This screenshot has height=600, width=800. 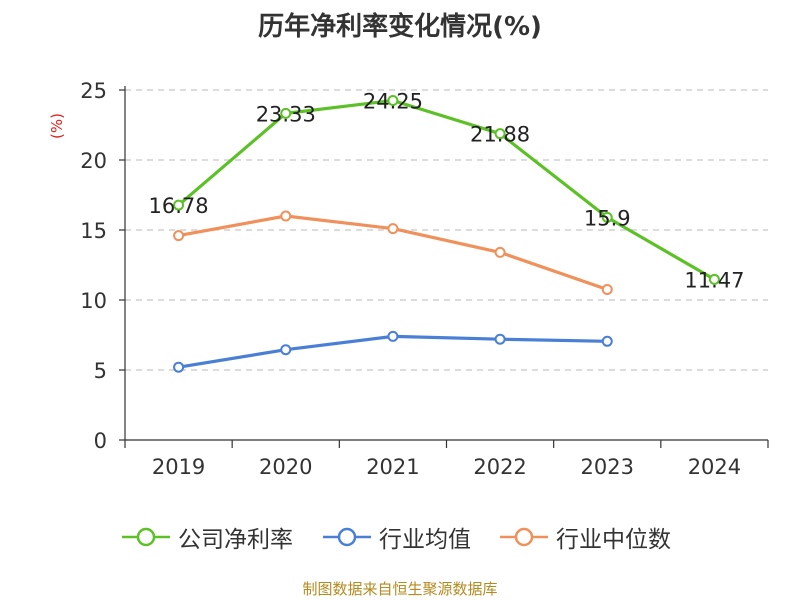 What do you see at coordinates (178, 467) in the screenshot?
I see `x-tick-label: 2019` at bounding box center [178, 467].